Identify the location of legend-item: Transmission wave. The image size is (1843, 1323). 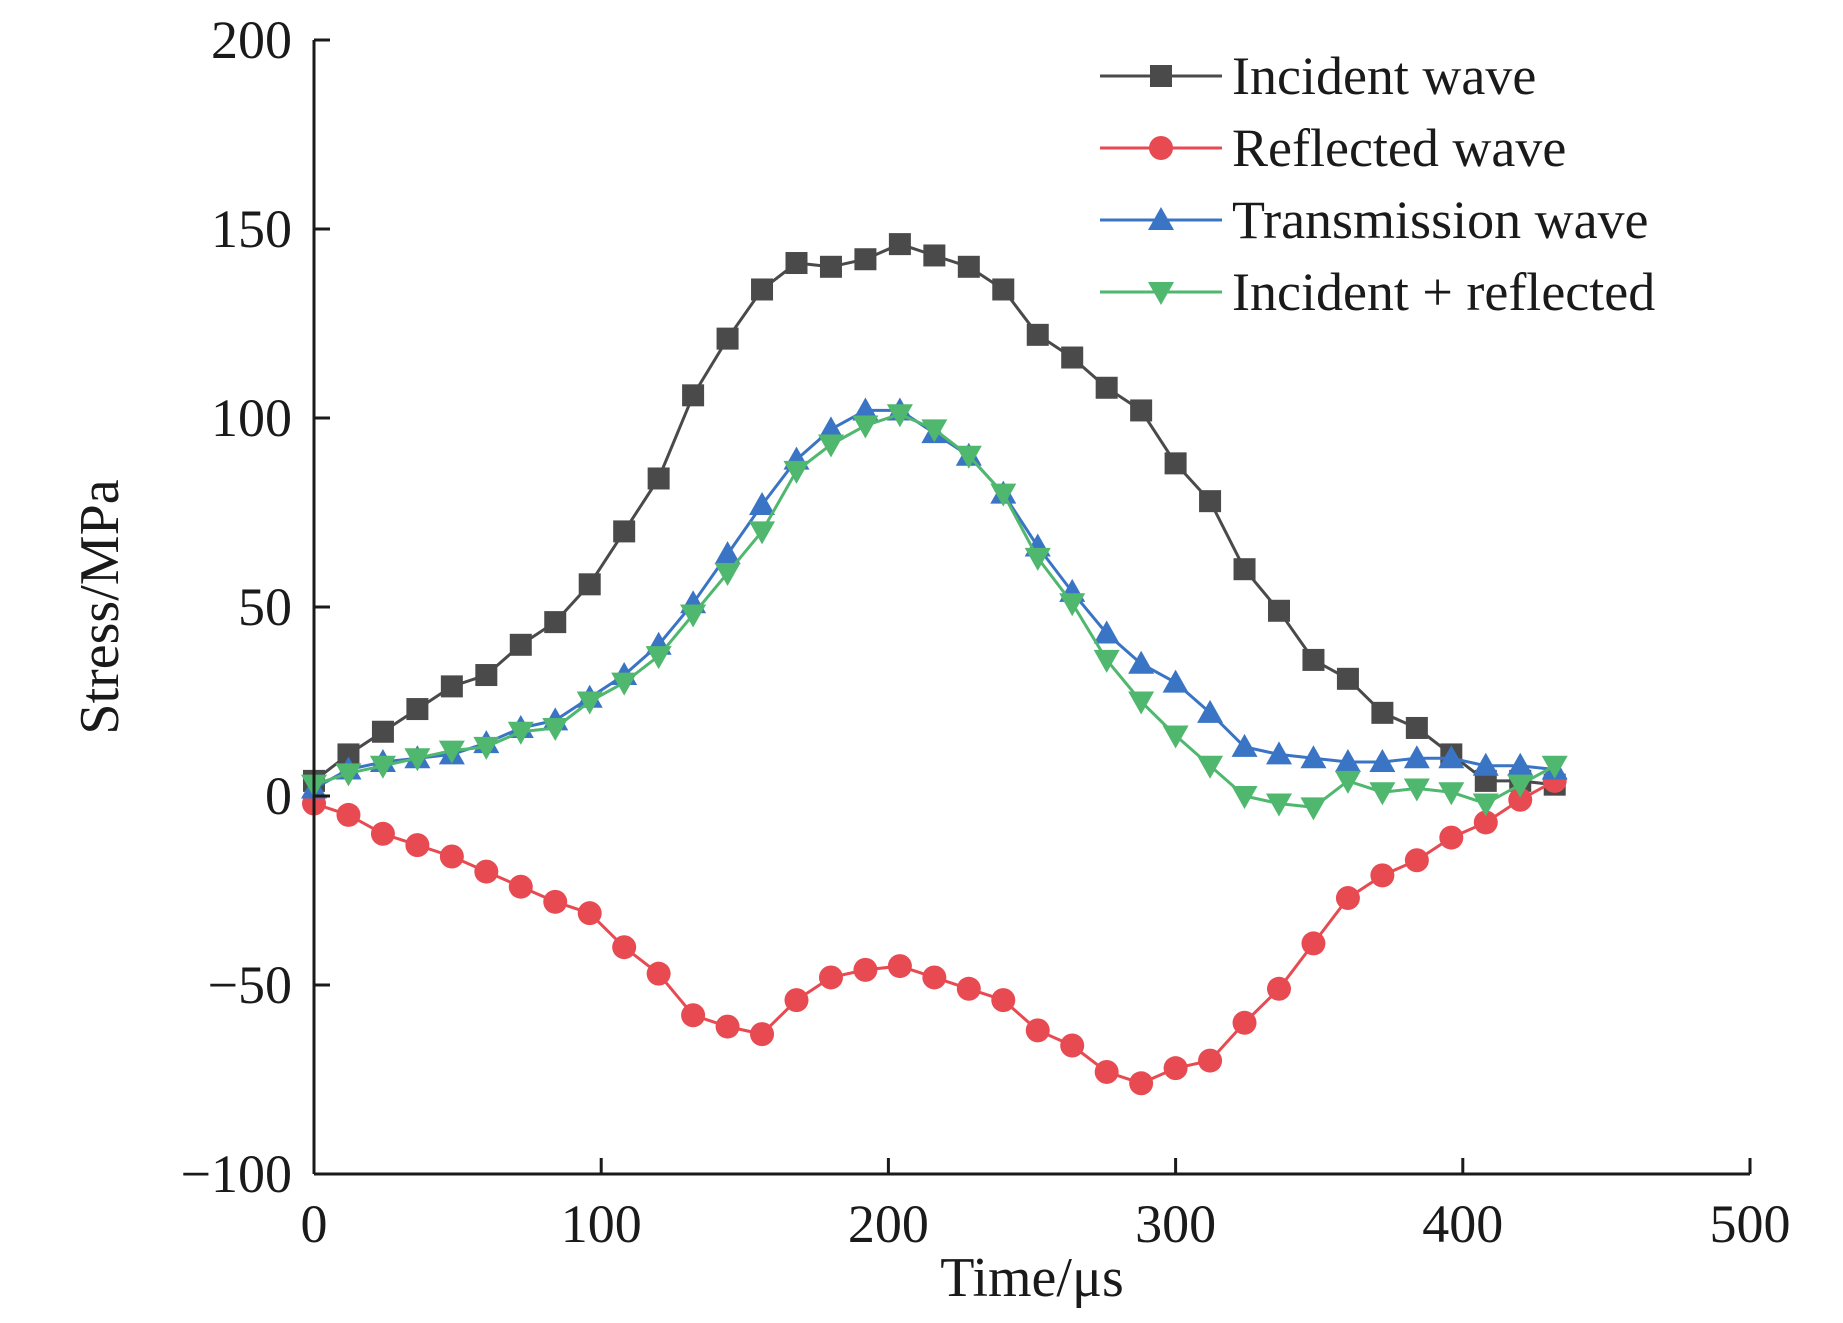
(1374, 220).